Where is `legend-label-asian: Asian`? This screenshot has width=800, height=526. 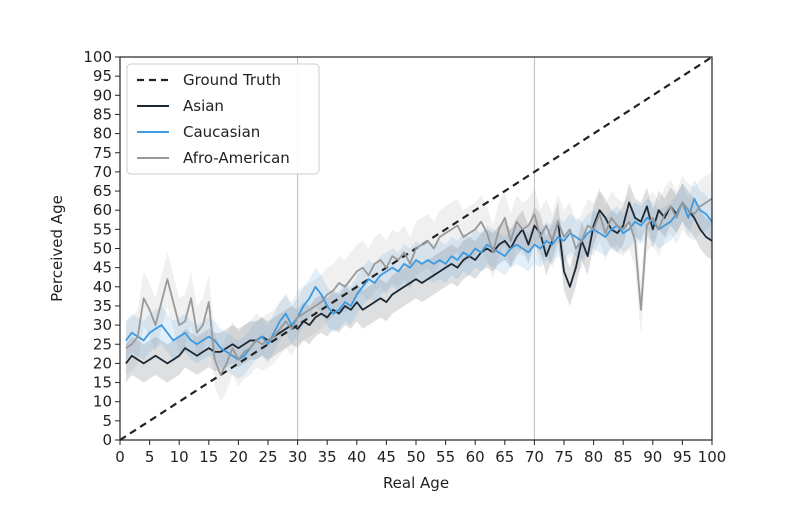
legend-label-asian: Asian is located at coordinates (203, 106).